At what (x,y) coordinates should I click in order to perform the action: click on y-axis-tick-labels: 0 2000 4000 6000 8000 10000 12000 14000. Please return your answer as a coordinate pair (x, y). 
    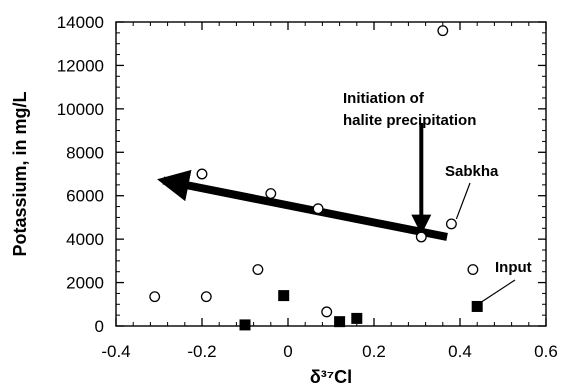
    Looking at the image, I should click on (80, 174).